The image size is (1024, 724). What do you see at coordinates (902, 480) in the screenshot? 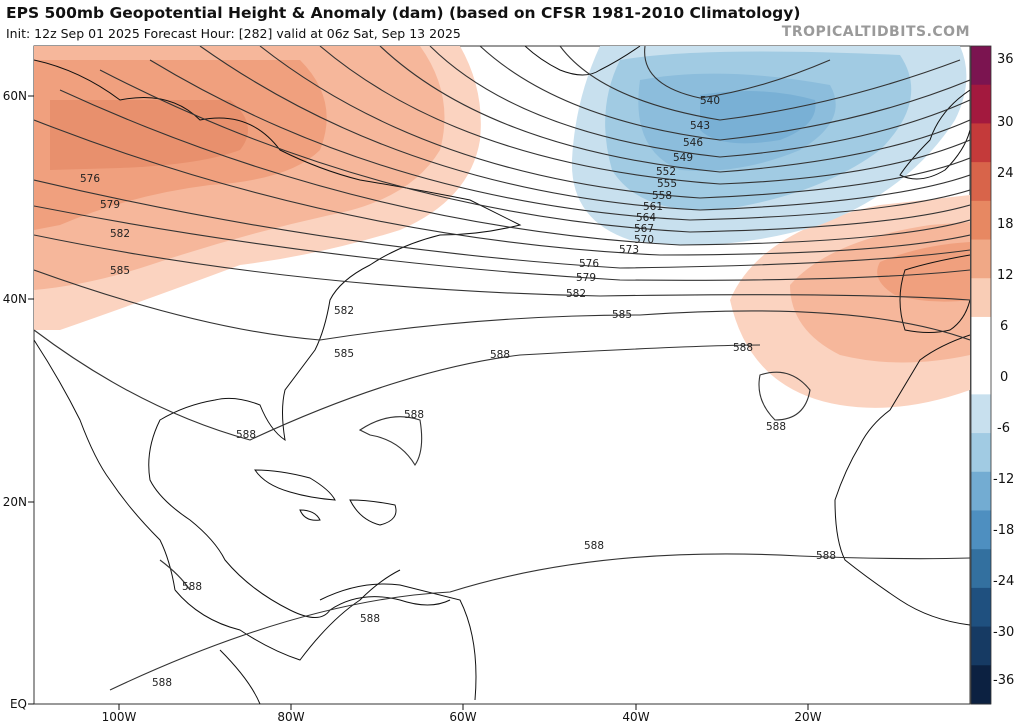
I see `africa-west-coast` at bounding box center [902, 480].